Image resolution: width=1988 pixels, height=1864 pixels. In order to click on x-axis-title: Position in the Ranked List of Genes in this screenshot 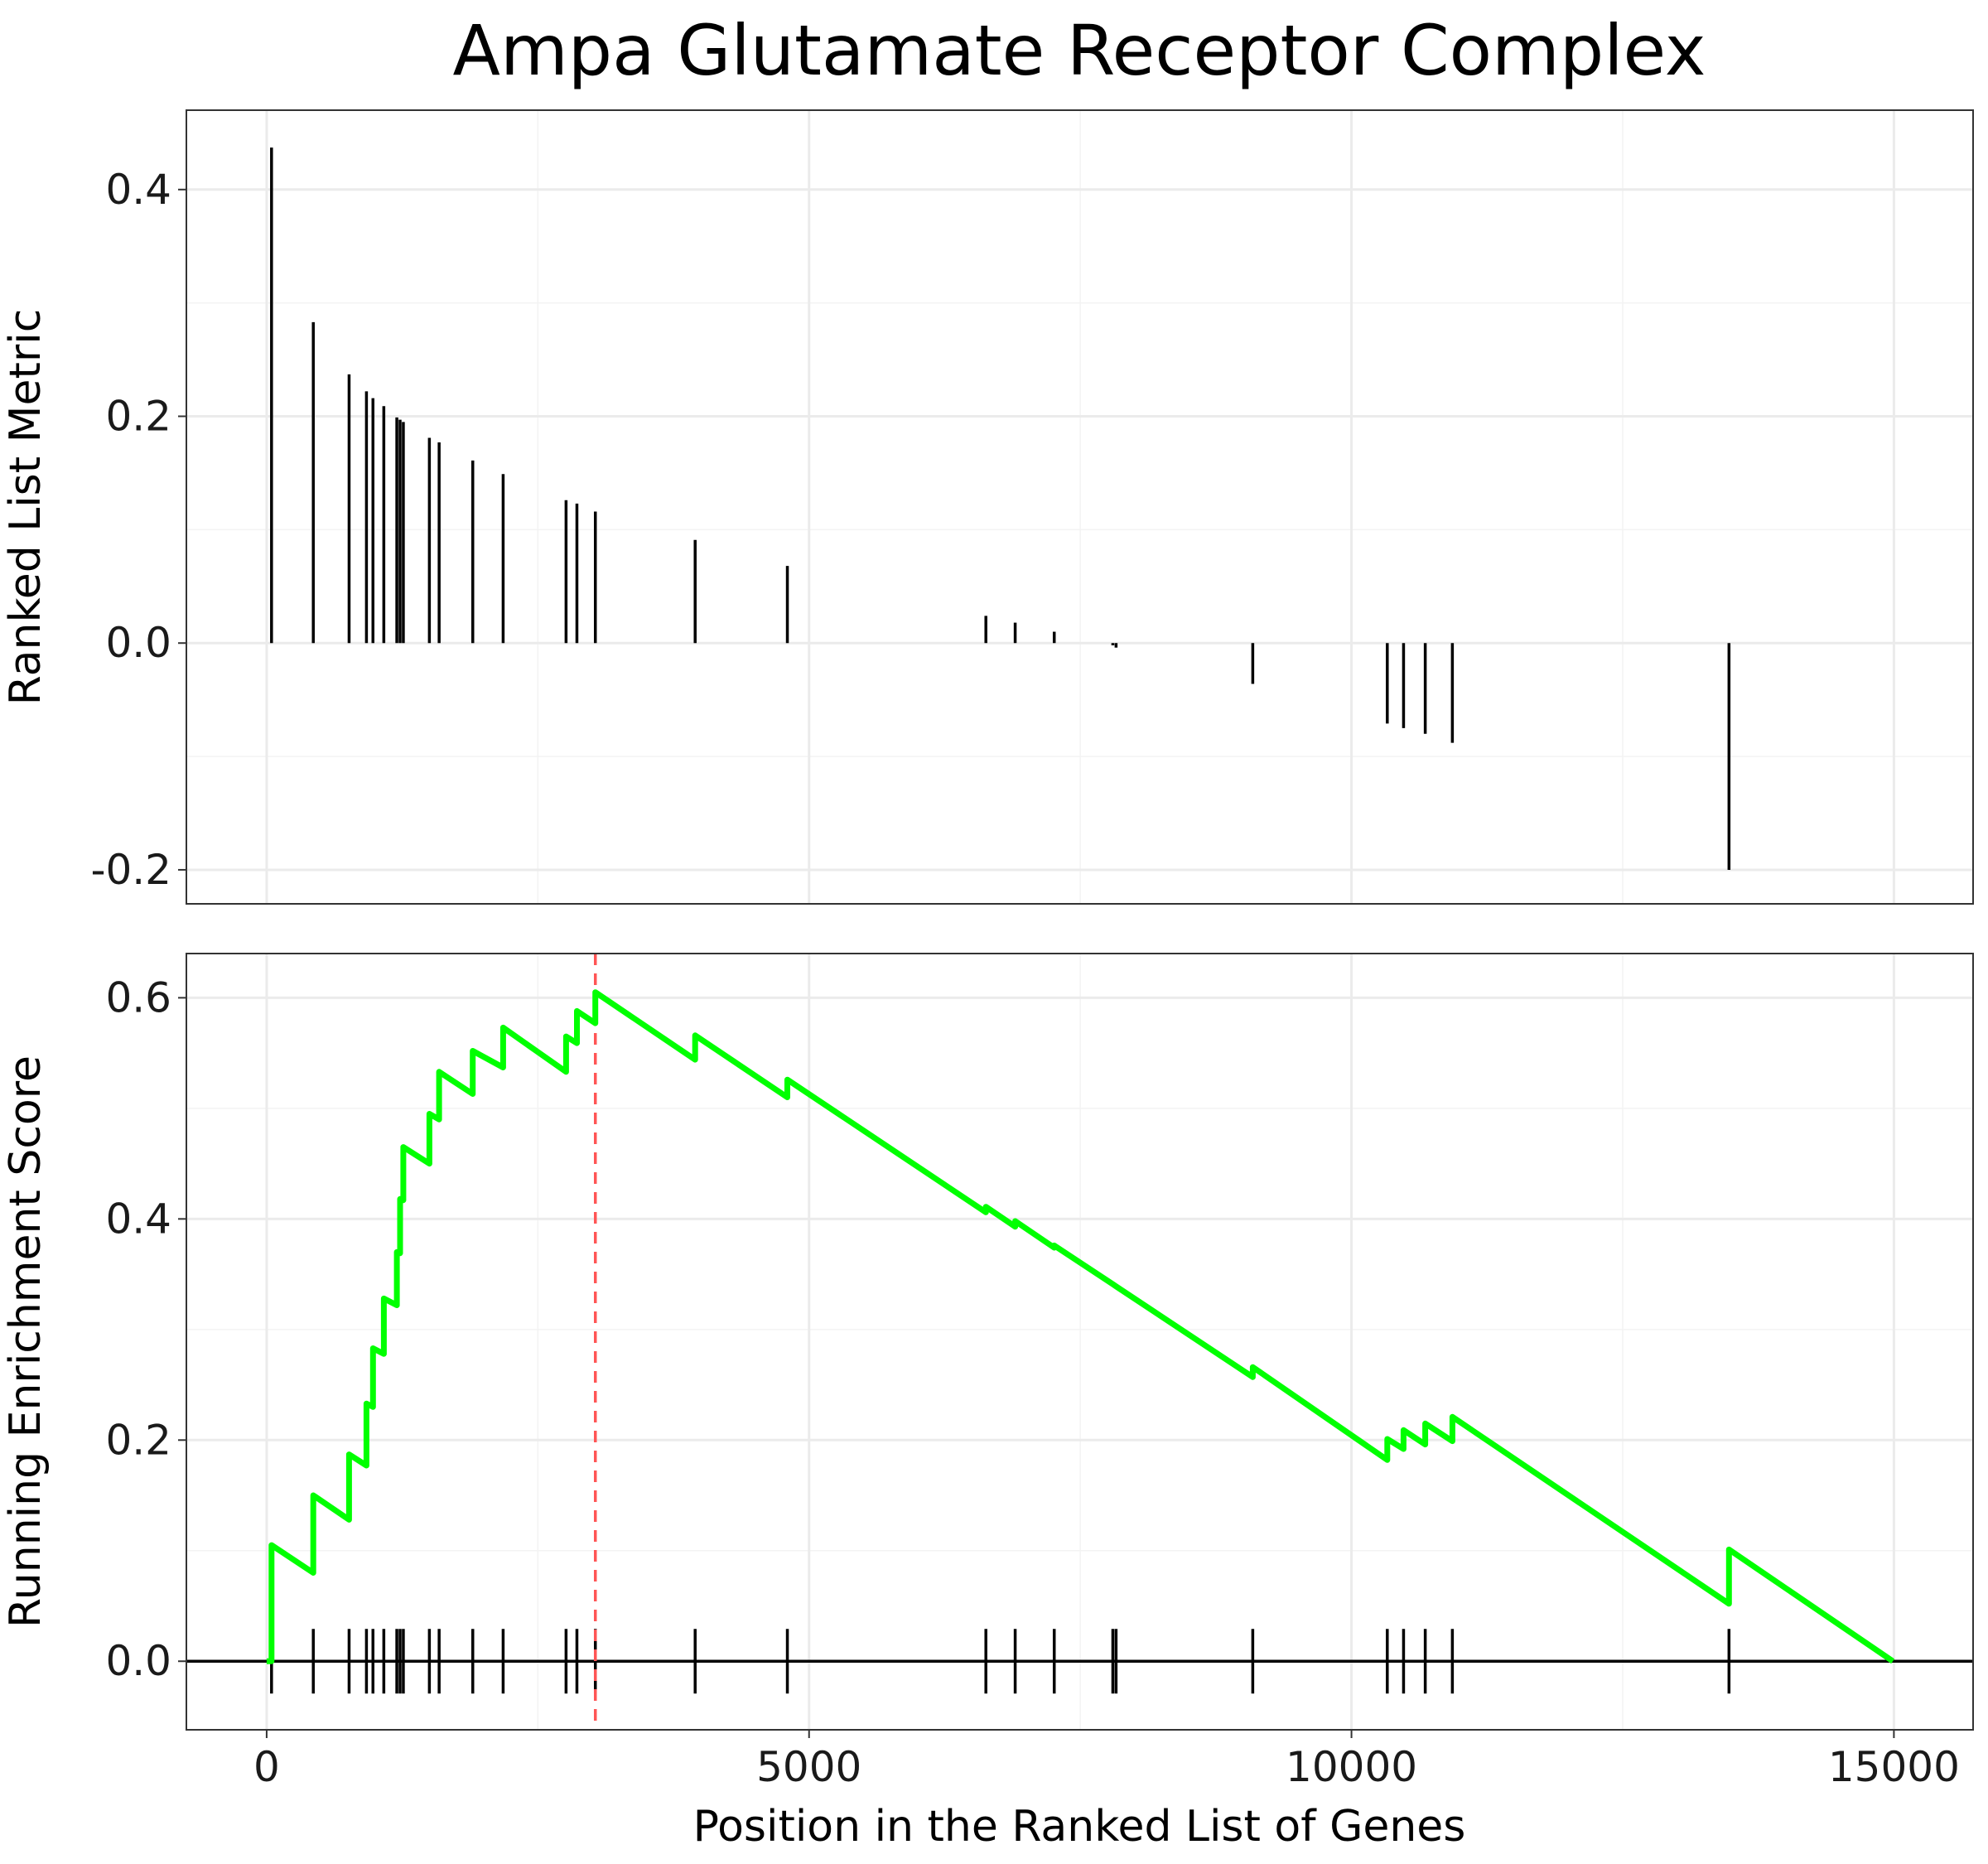, I will do `click(1079, 1827)`.